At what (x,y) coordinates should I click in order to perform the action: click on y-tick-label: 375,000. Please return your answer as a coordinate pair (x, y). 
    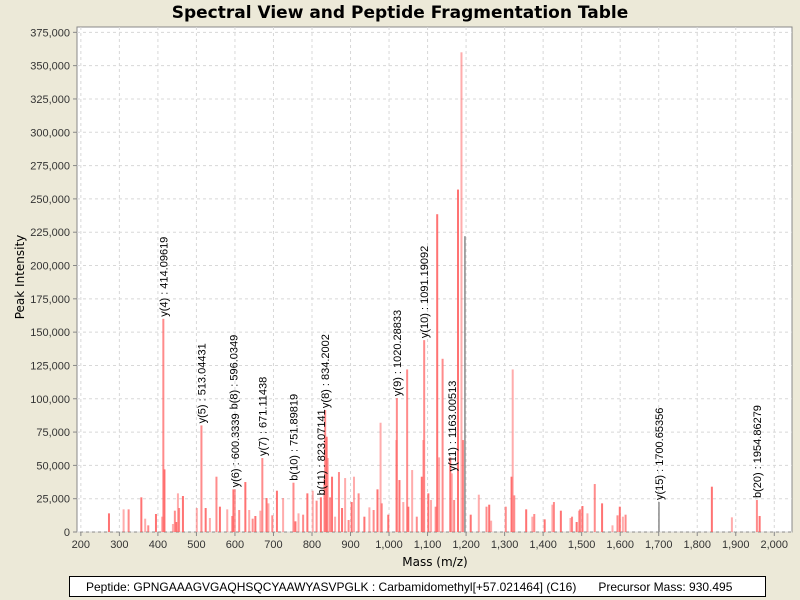
    Looking at the image, I should click on (50, 33).